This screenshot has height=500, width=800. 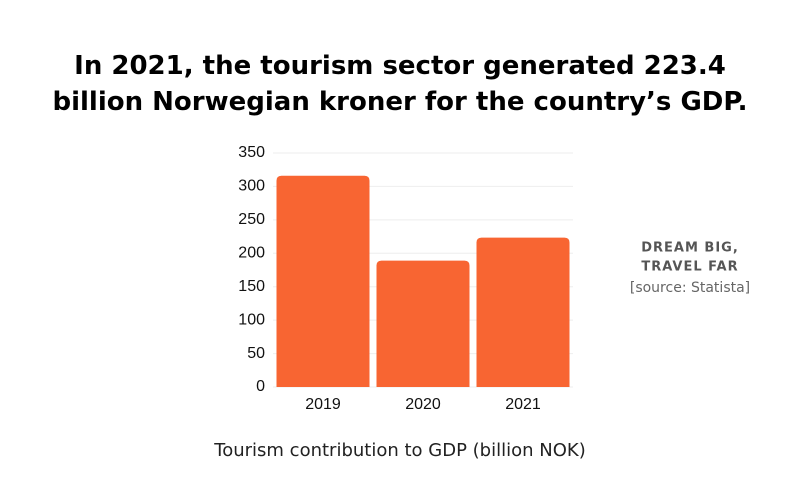 What do you see at coordinates (323, 404) in the screenshot?
I see `x-tick-label: 2019` at bounding box center [323, 404].